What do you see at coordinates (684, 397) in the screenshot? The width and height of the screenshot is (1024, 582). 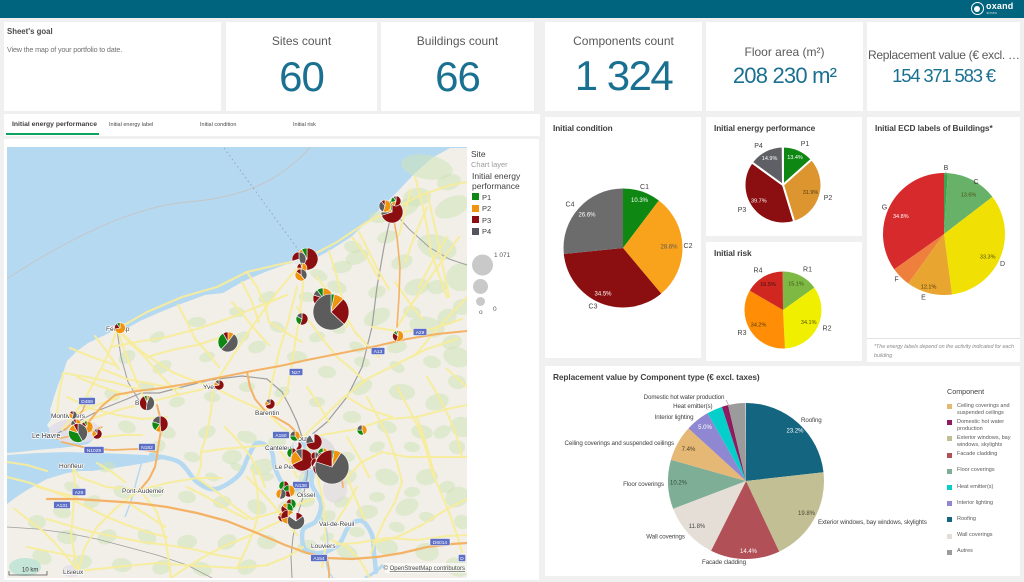 I see `svg-text: Domestic hot water production` at bounding box center [684, 397].